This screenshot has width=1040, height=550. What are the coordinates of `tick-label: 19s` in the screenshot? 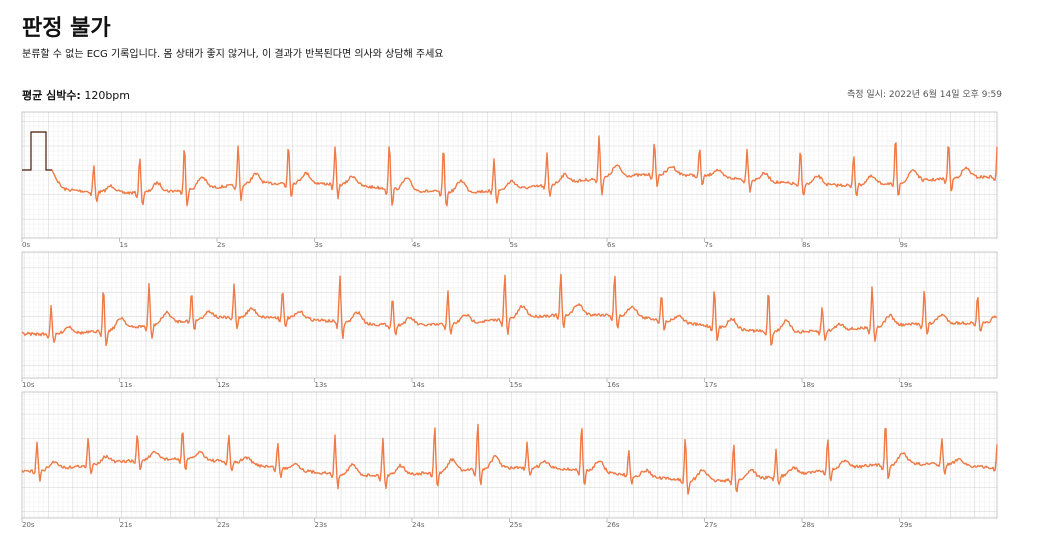 It's located at (906, 385).